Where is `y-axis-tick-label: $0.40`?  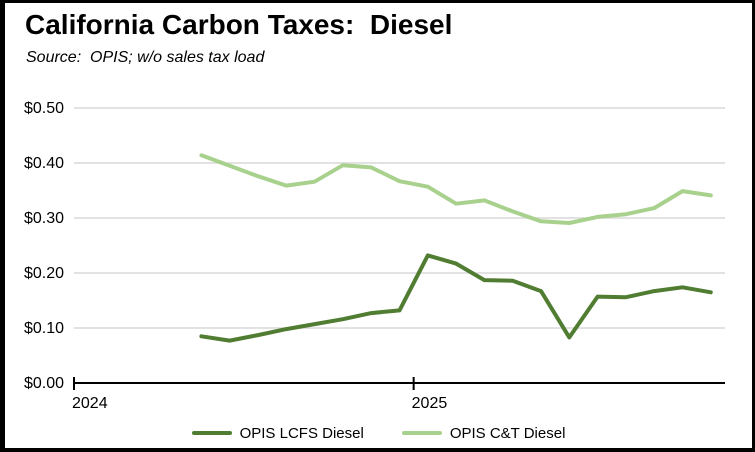
y-axis-tick-label: $0.40 is located at coordinates (44, 163).